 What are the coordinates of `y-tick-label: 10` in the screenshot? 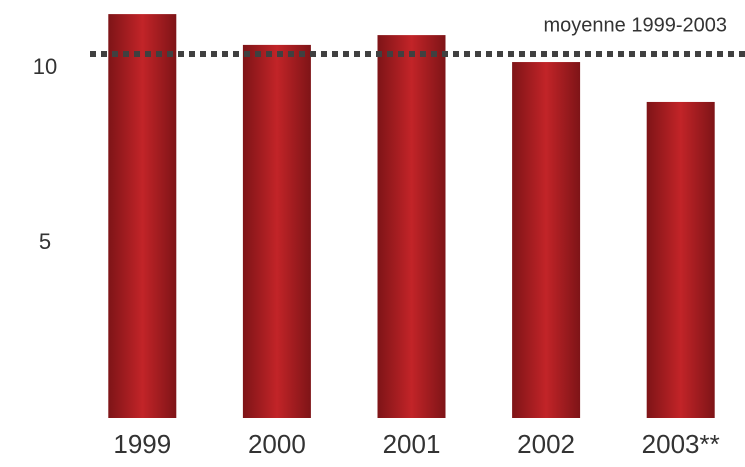 It's located at (45, 66).